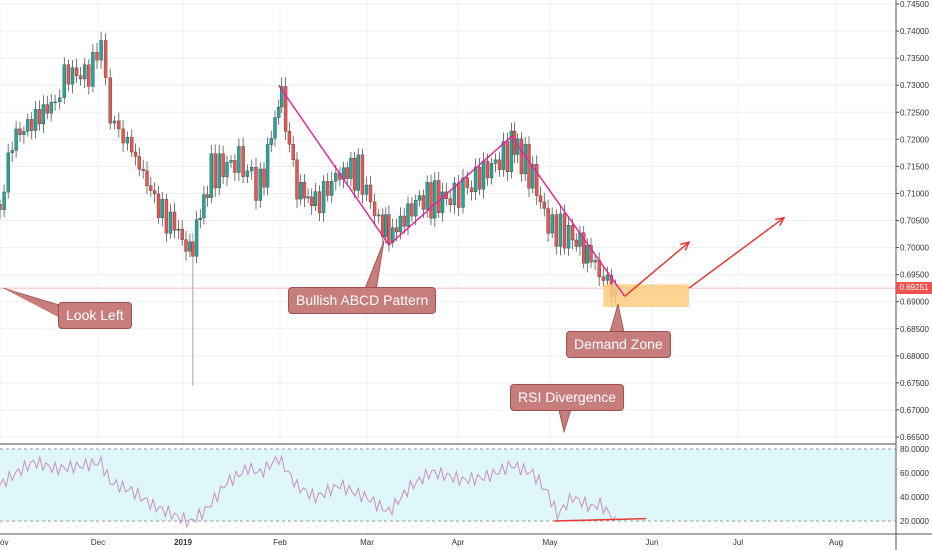 This screenshot has height=550, width=932. What do you see at coordinates (914, 85) in the screenshot?
I see `price-tick-label: 0.73000` at bounding box center [914, 85].